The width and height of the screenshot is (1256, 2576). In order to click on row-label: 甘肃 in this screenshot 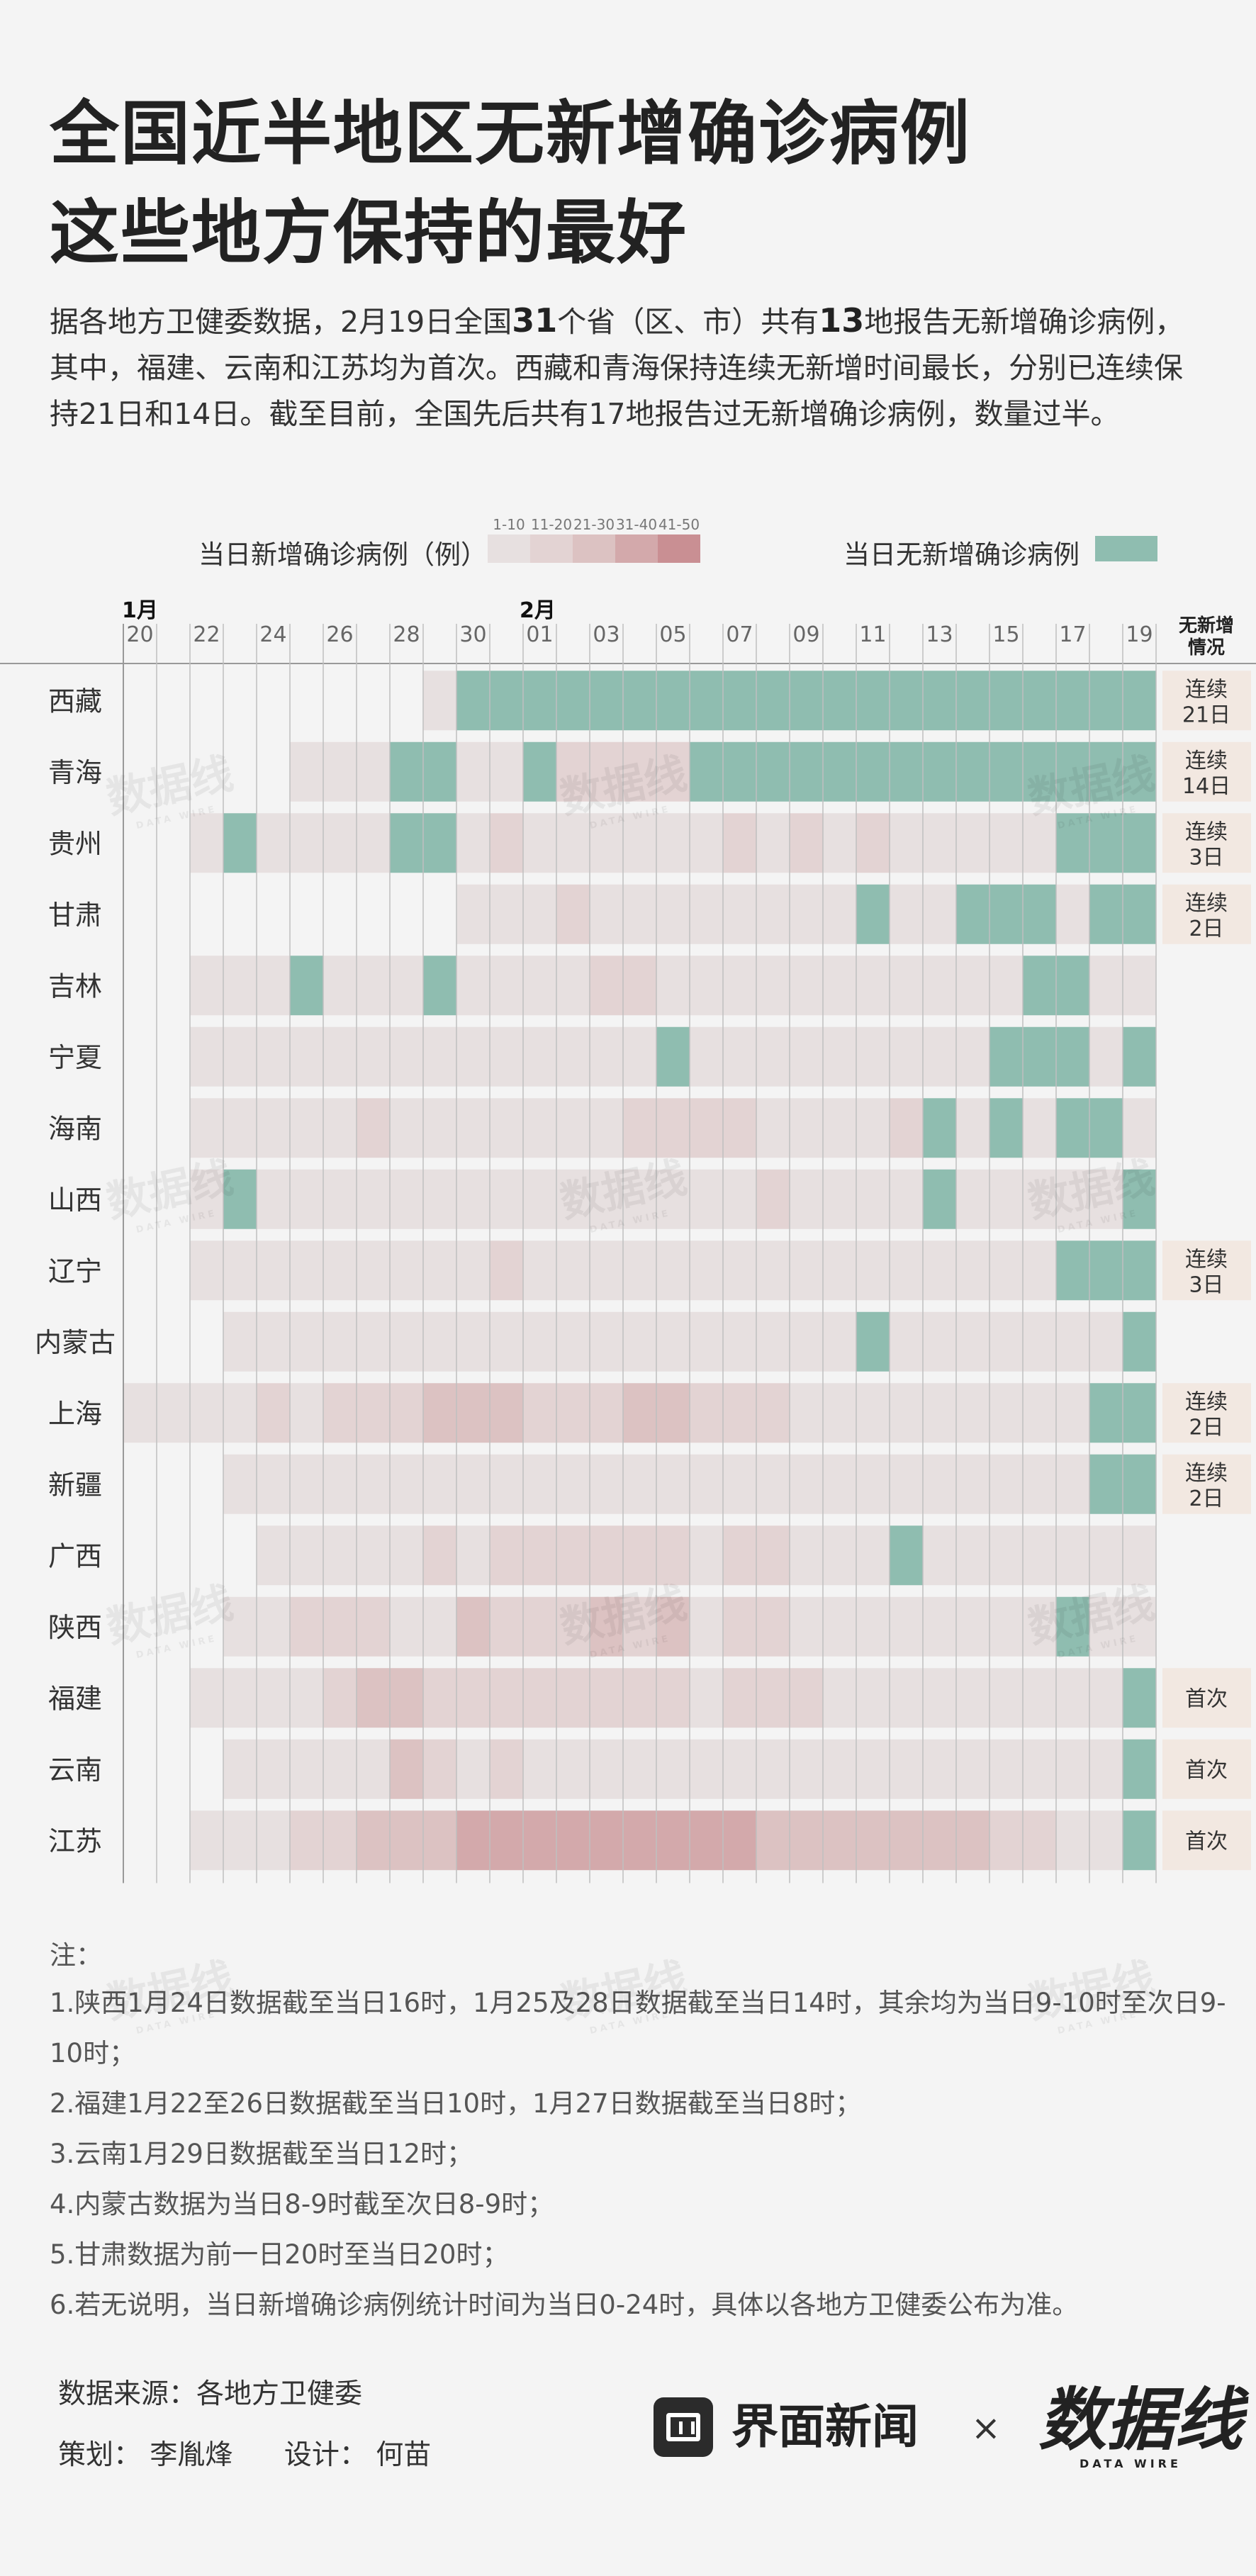, I will do `click(75, 916)`.